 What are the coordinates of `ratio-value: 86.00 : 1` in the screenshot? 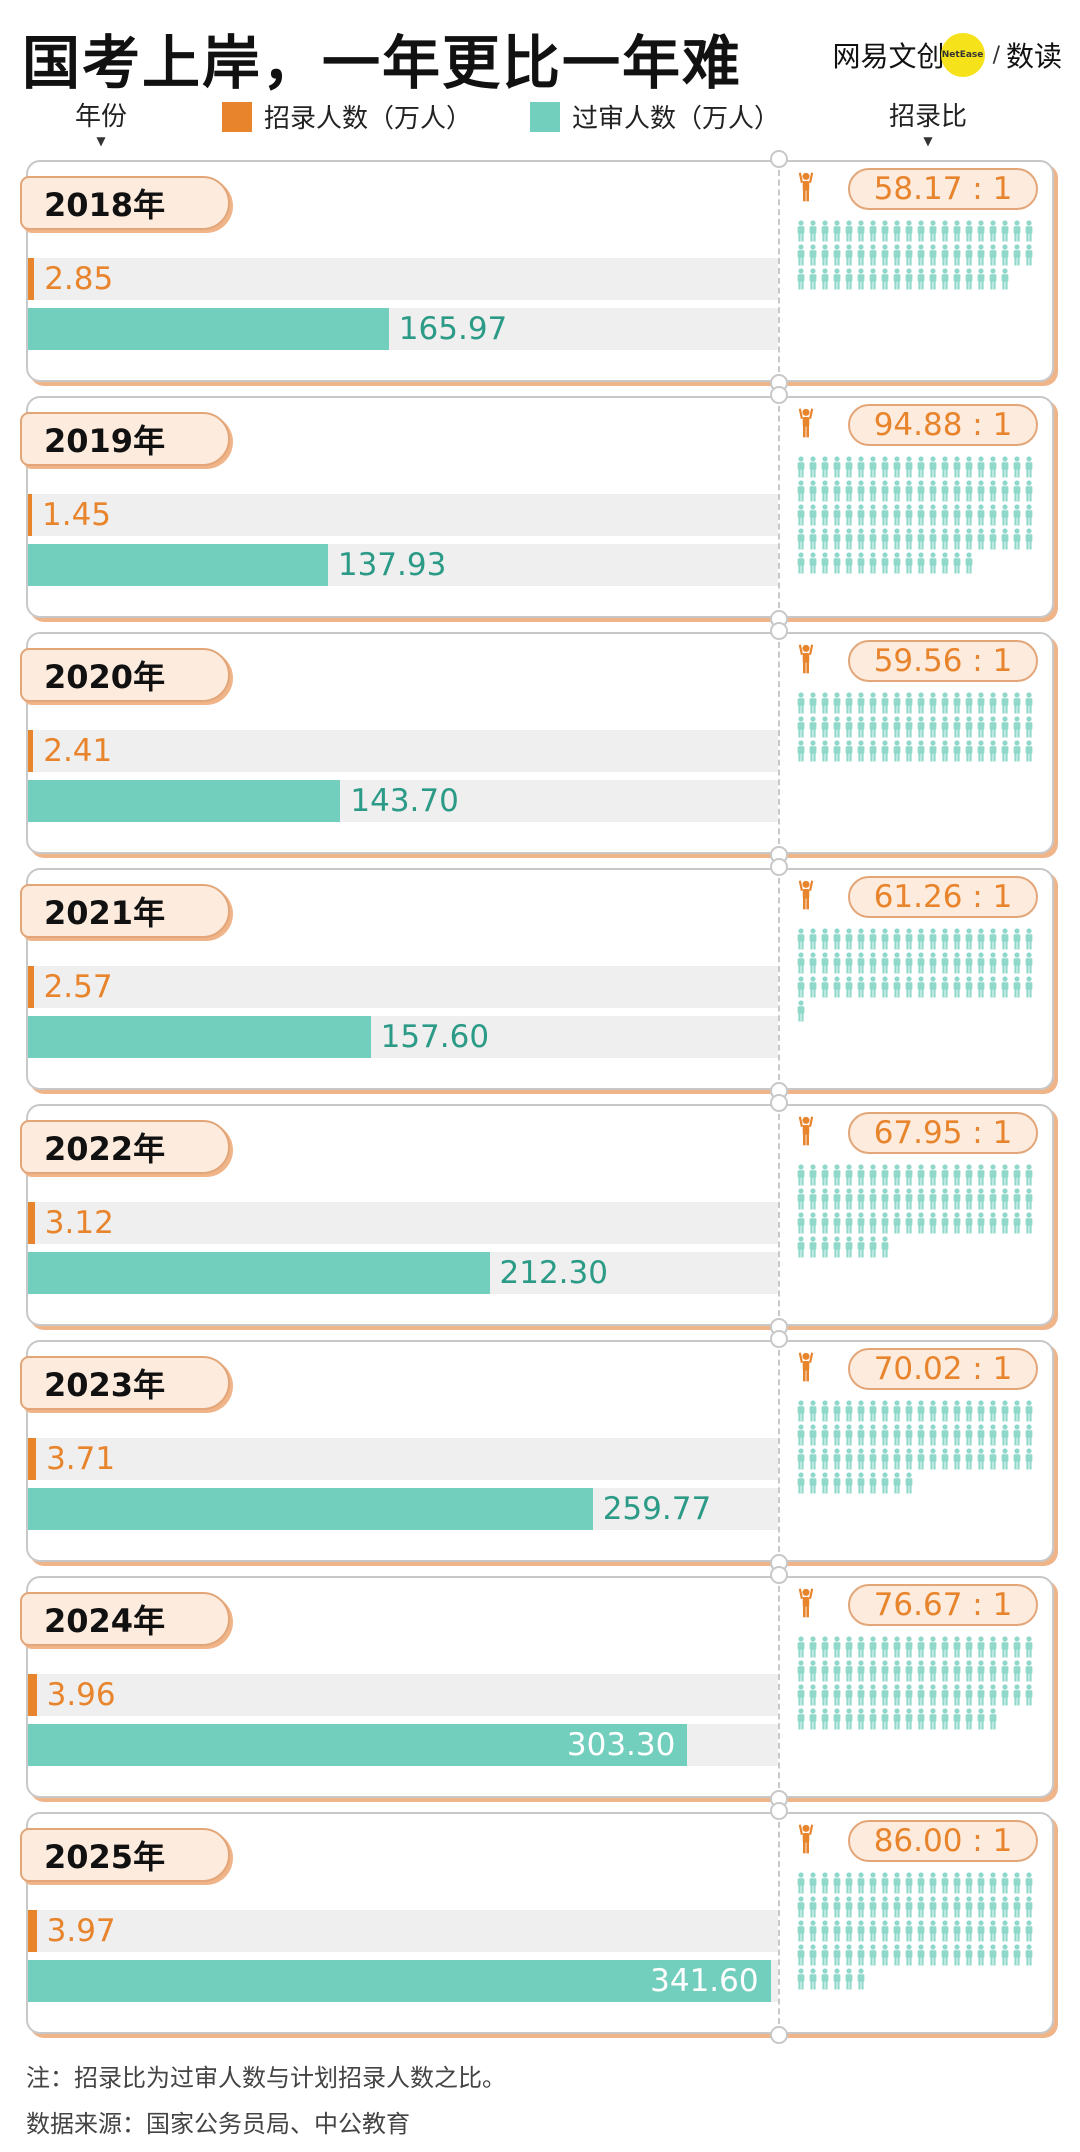 It's located at (943, 1841).